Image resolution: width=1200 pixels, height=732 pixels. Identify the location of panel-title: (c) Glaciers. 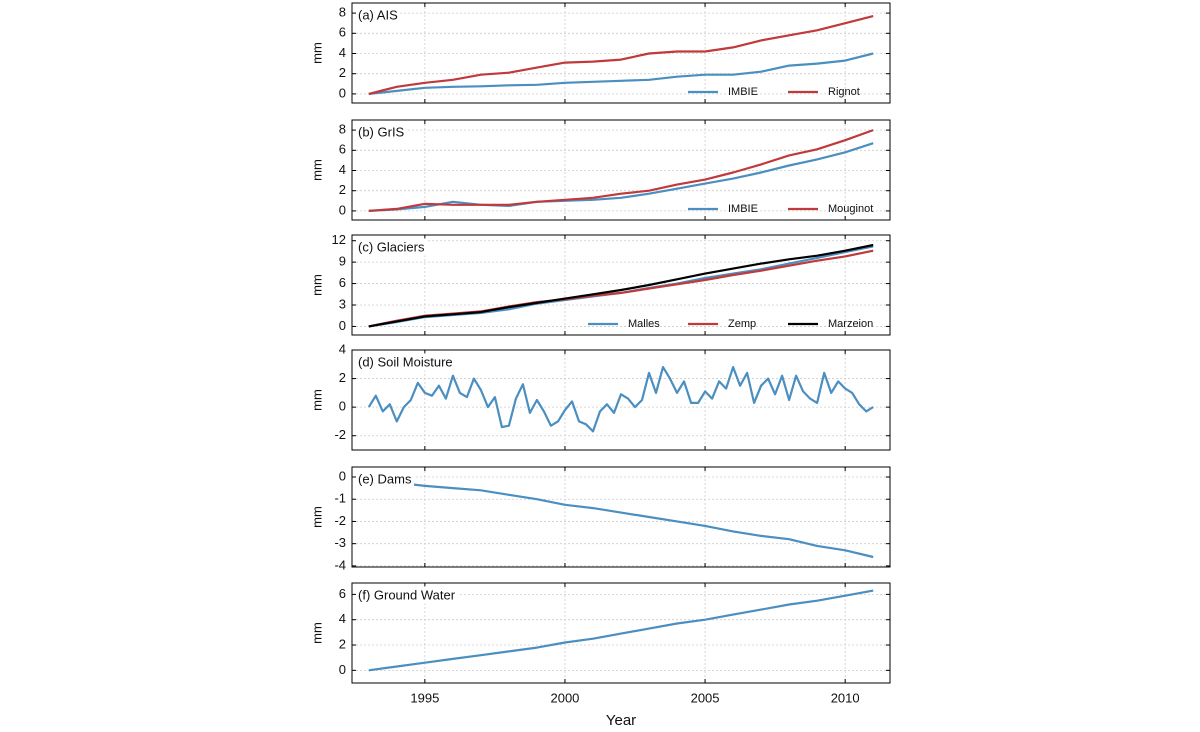
(391, 246).